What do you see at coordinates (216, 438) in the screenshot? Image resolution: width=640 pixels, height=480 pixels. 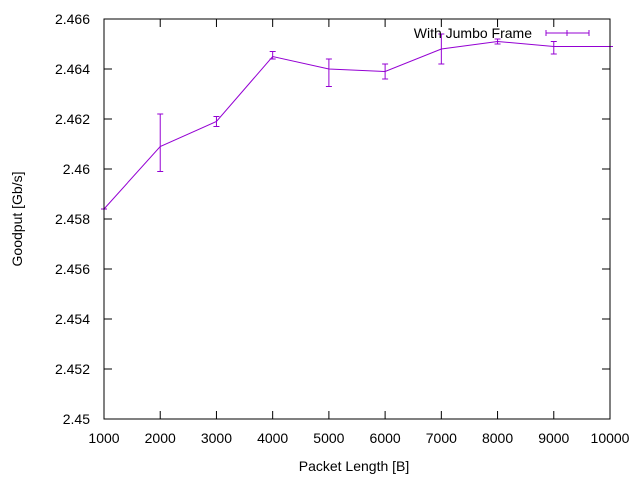 I see `x-tick-label: 3000` at bounding box center [216, 438].